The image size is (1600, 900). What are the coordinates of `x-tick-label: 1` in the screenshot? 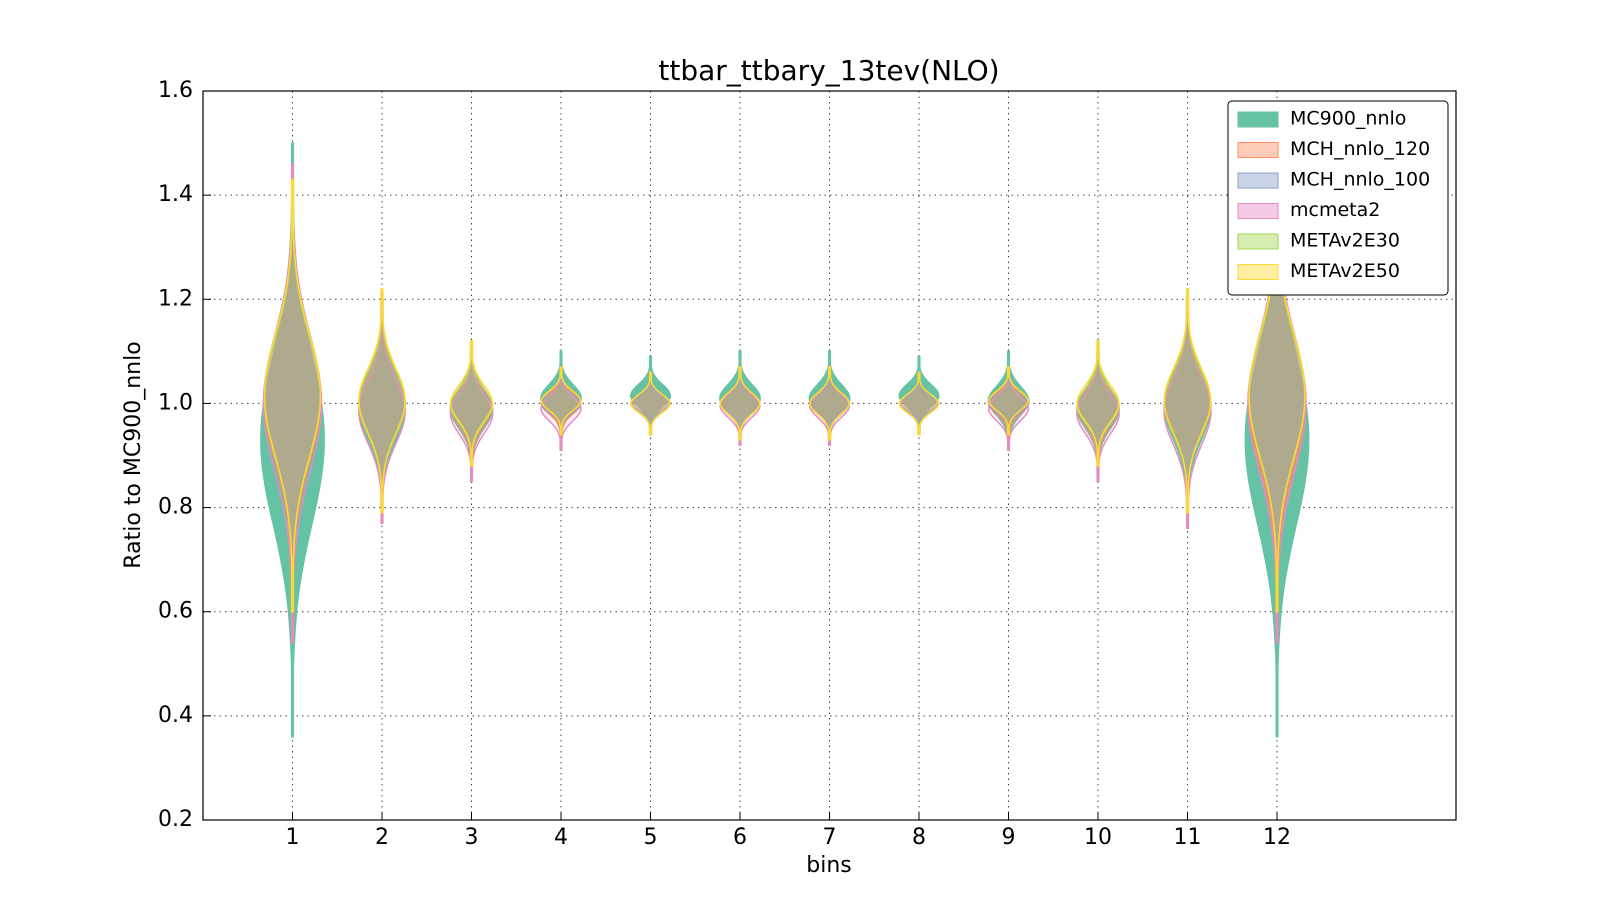 It's located at (293, 837).